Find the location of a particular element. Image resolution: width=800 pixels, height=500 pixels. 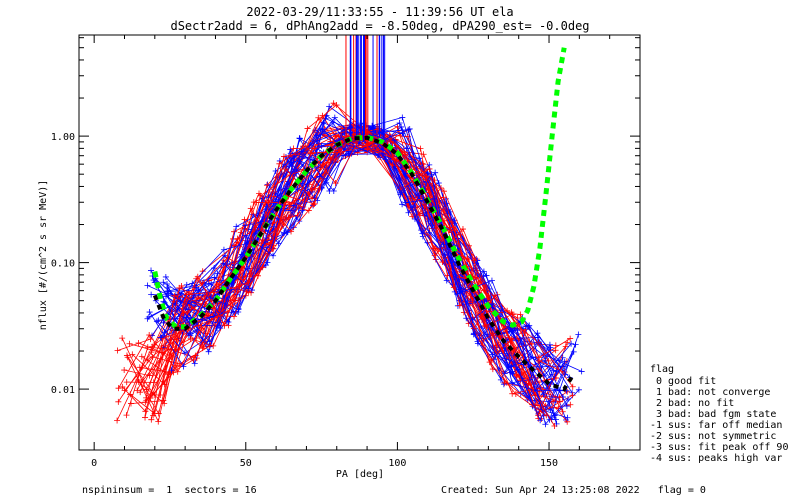

legend-entry: -4 sus: peaks high var is located at coordinates (716, 458).